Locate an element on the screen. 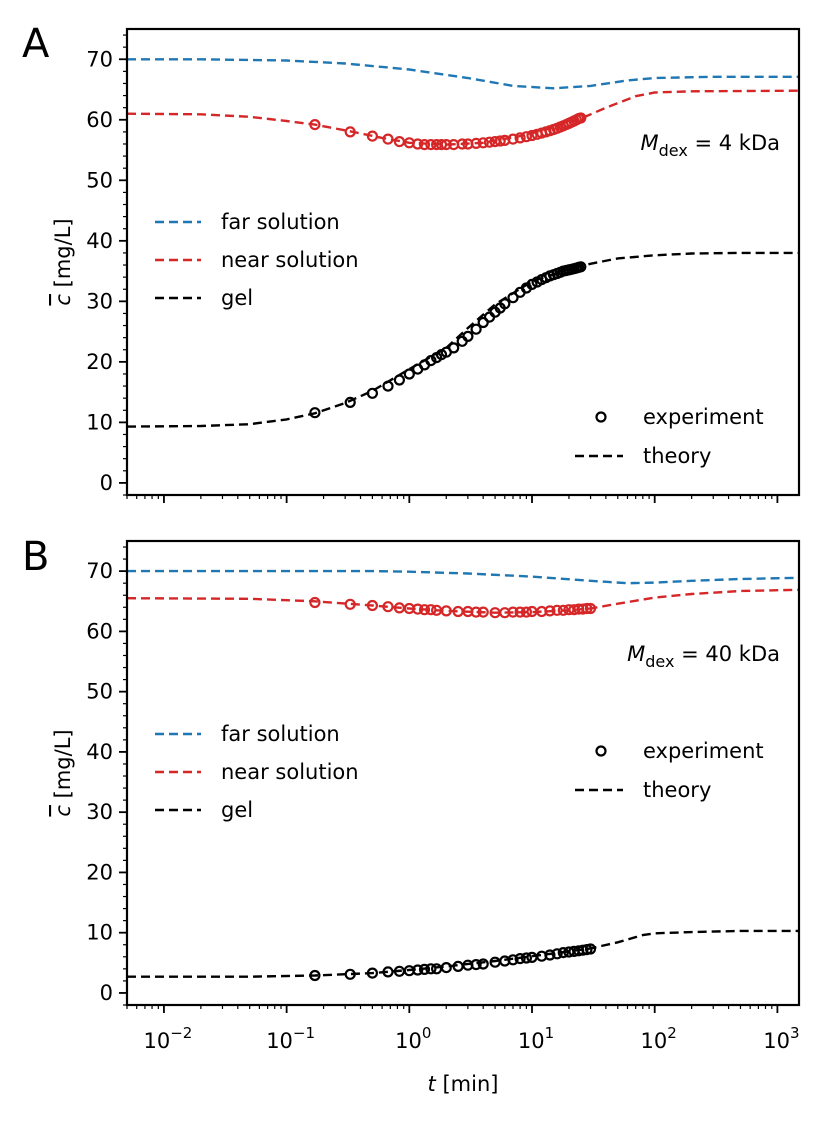  ytick-label: 20 is located at coordinates (99, 872).